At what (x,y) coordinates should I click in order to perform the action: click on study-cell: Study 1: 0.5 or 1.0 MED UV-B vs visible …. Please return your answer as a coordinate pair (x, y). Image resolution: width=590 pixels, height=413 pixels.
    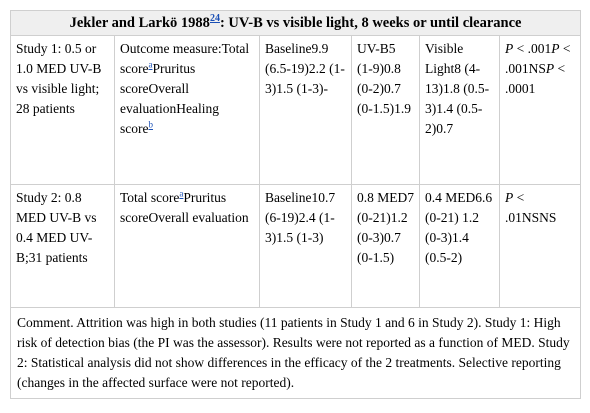
    Looking at the image, I should click on (62, 110).